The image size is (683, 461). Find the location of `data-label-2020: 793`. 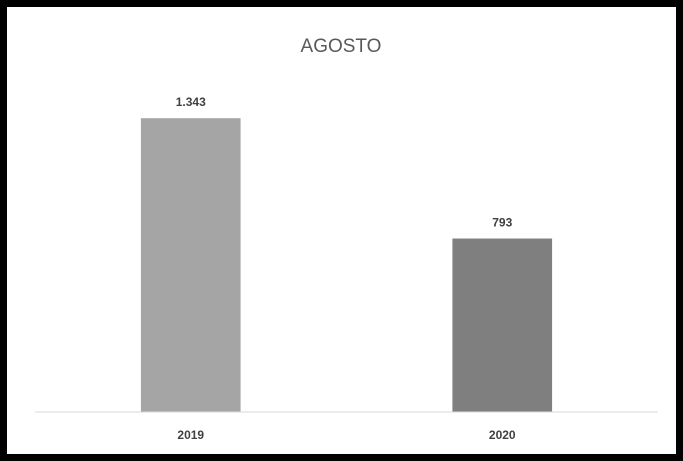

data-label-2020: 793 is located at coordinates (502, 223).